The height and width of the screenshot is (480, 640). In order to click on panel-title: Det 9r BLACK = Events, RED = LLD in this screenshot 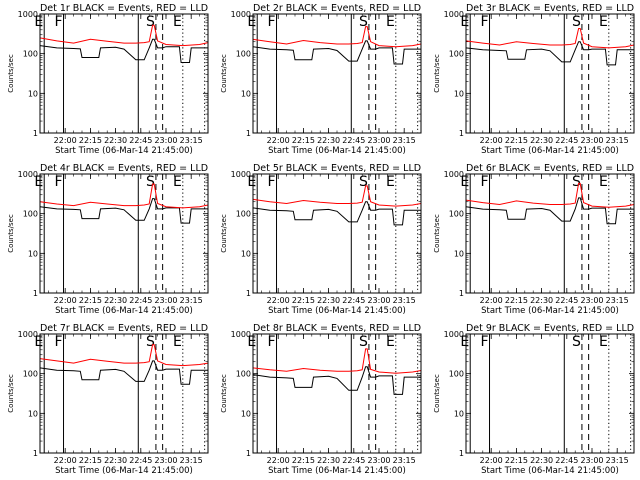, I will do `click(550, 328)`.